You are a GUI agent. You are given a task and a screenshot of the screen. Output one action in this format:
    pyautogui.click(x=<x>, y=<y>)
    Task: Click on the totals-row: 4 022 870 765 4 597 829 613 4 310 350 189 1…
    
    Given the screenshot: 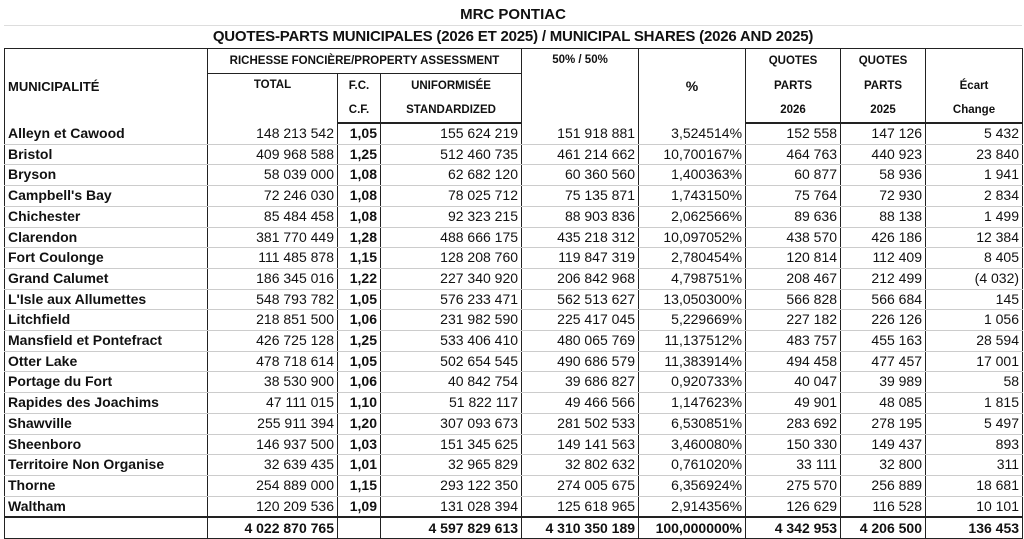 What is the action you would take?
    pyautogui.click(x=514, y=527)
    